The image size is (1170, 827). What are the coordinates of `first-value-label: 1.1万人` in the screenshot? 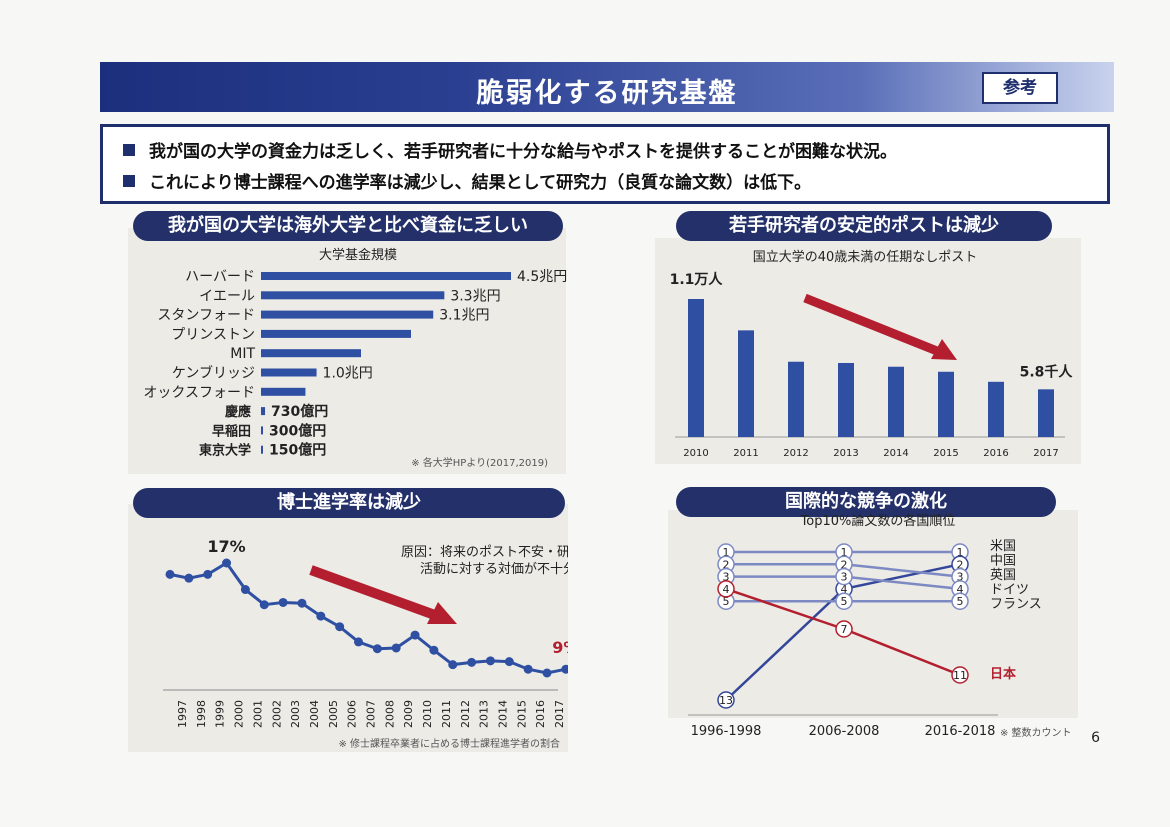 It's located at (697, 279).